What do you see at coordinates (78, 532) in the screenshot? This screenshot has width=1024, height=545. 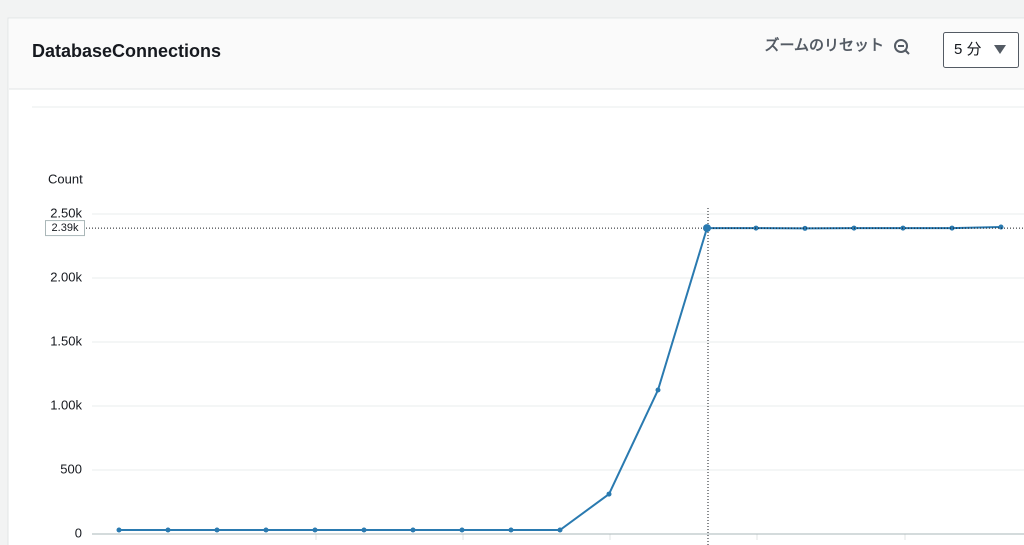 I see `y-tick-label: 0` at bounding box center [78, 532].